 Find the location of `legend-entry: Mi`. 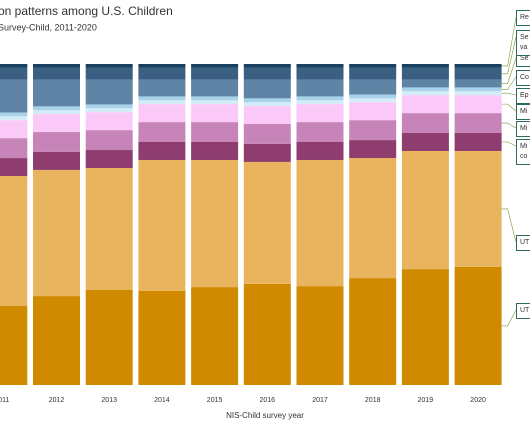

legend-entry: Mi is located at coordinates (523, 112).